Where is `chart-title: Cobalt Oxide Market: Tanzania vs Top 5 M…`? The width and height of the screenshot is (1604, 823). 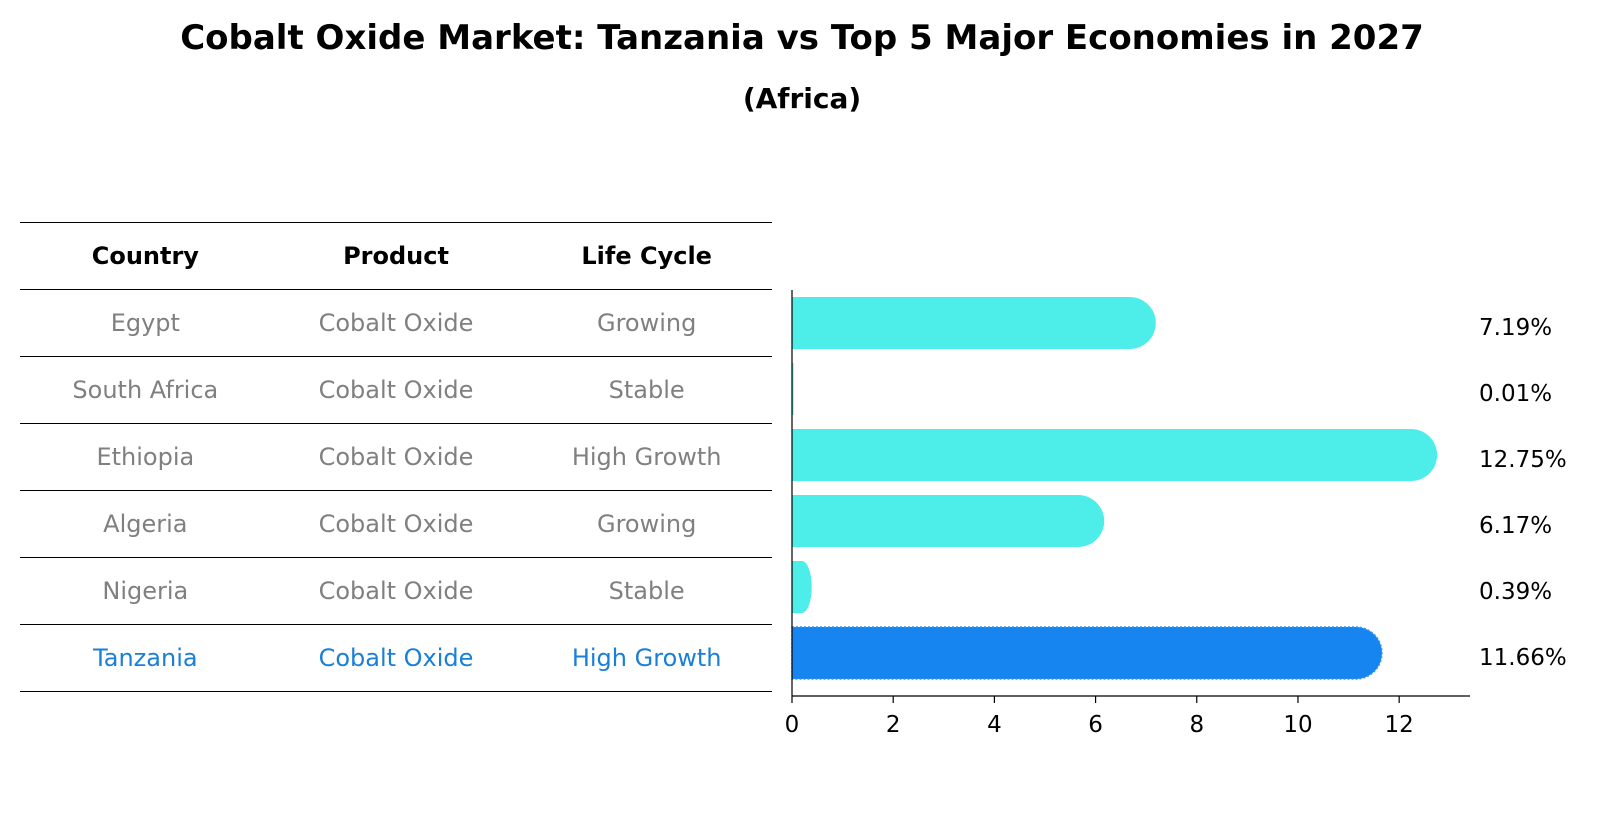 chart-title: Cobalt Oxide Market: Tanzania vs Top 5 M… is located at coordinates (802, 38).